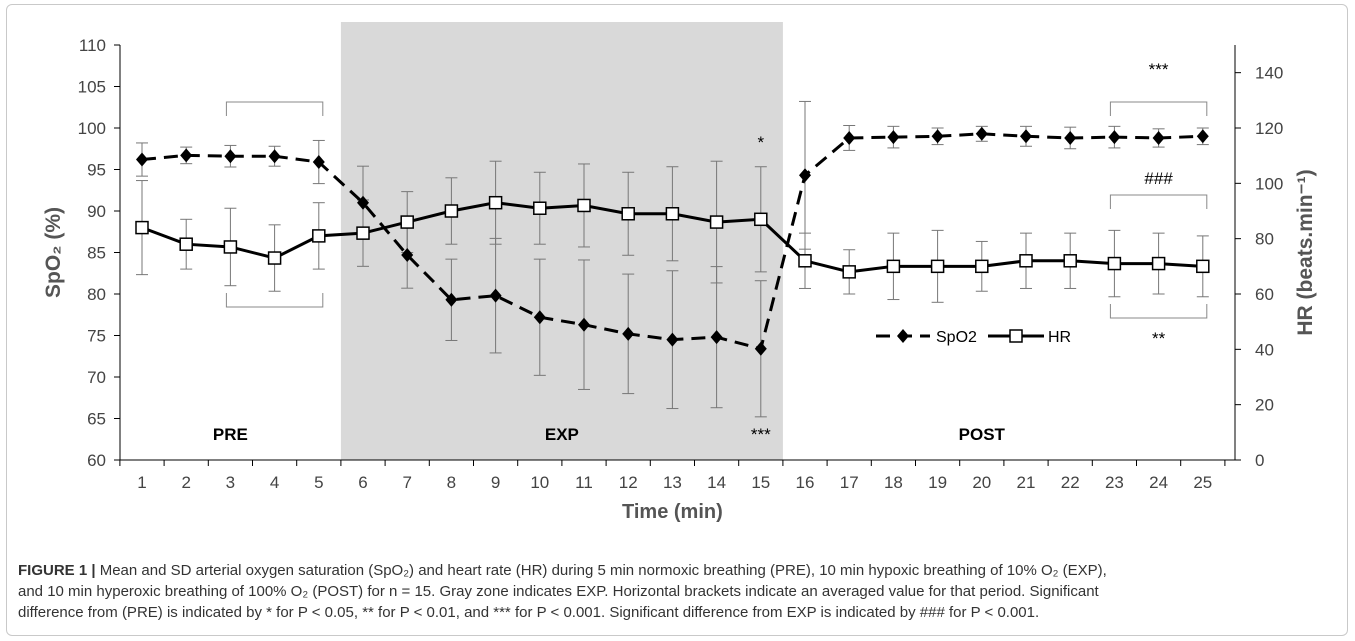 Image resolution: width=1355 pixels, height=641 pixels. I want to click on legend: SpO2 HR, so click(973, 337).